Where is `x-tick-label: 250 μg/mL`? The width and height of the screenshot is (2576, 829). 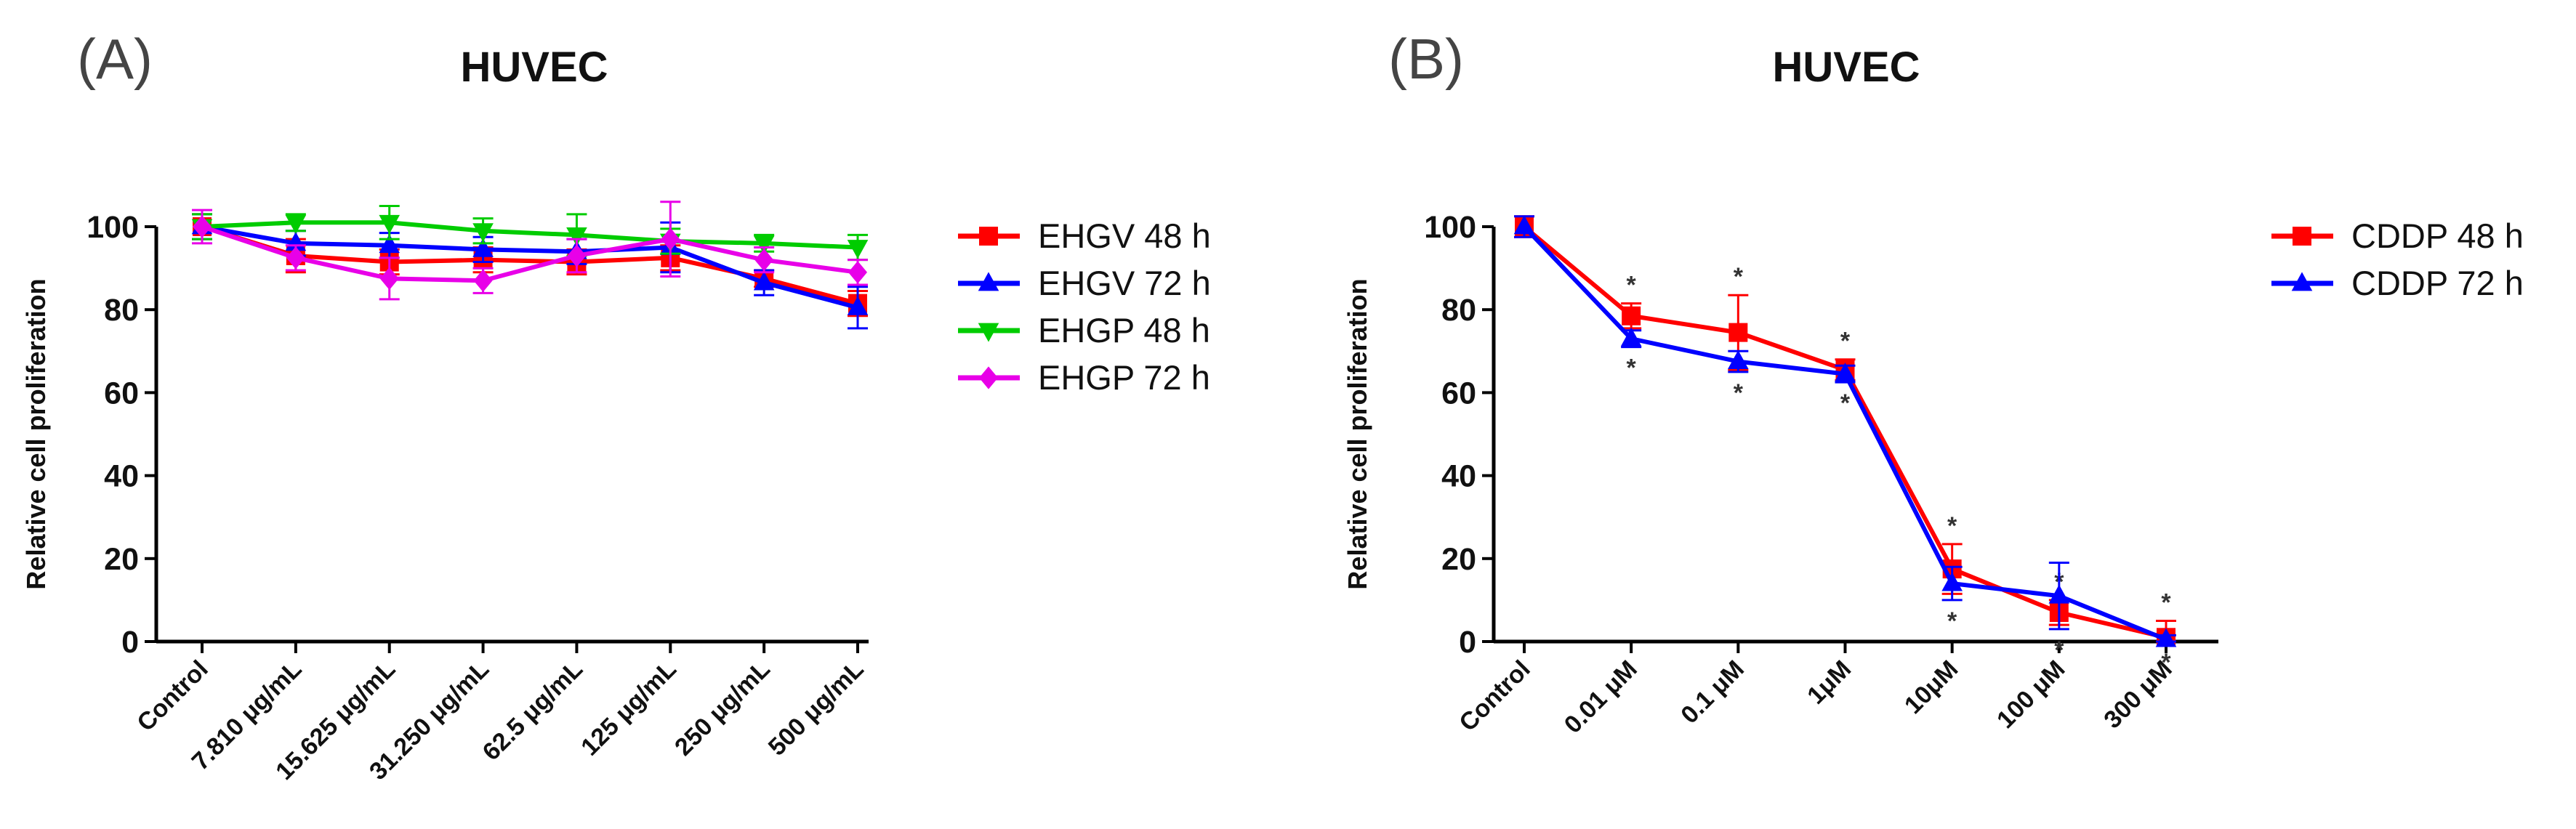 x-tick-label: 250 μg/mL is located at coordinates (722, 708).